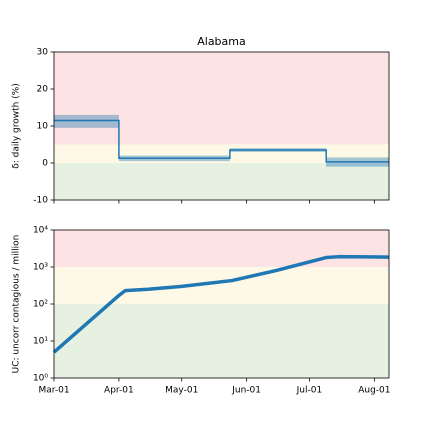 The width and height of the screenshot is (432, 432). Describe the element at coordinates (40, 201) in the screenshot. I see `y-tick-label: -10` at that location.